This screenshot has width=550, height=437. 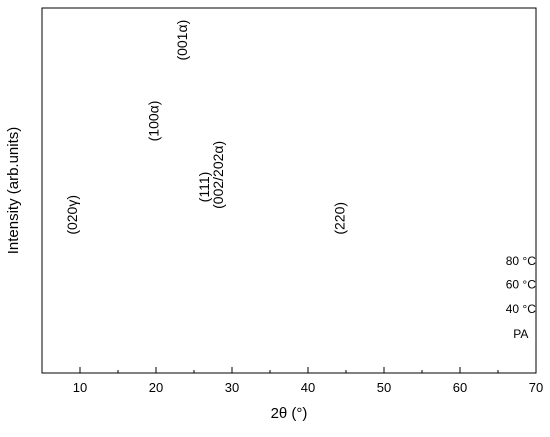 What do you see at coordinates (460, 387) in the screenshot?
I see `x-tick-label-5: 60` at bounding box center [460, 387].